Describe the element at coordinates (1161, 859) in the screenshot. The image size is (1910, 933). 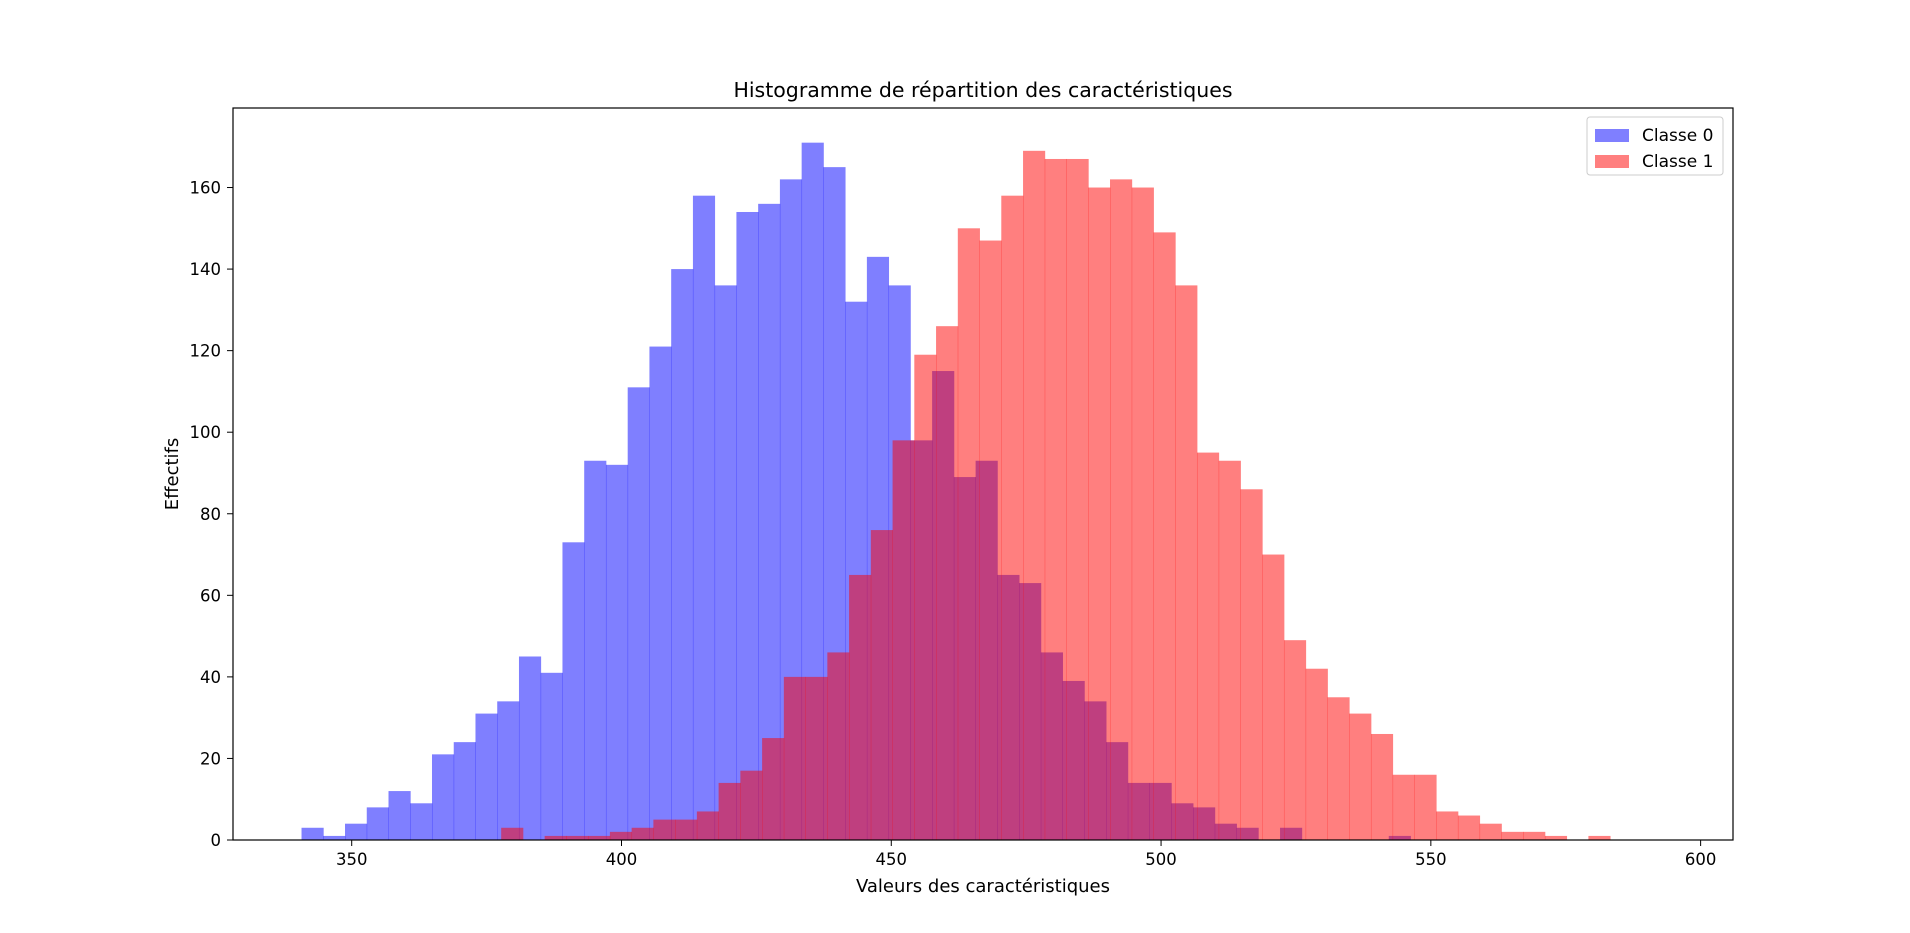
I see `x-tick-label: 500` at that location.